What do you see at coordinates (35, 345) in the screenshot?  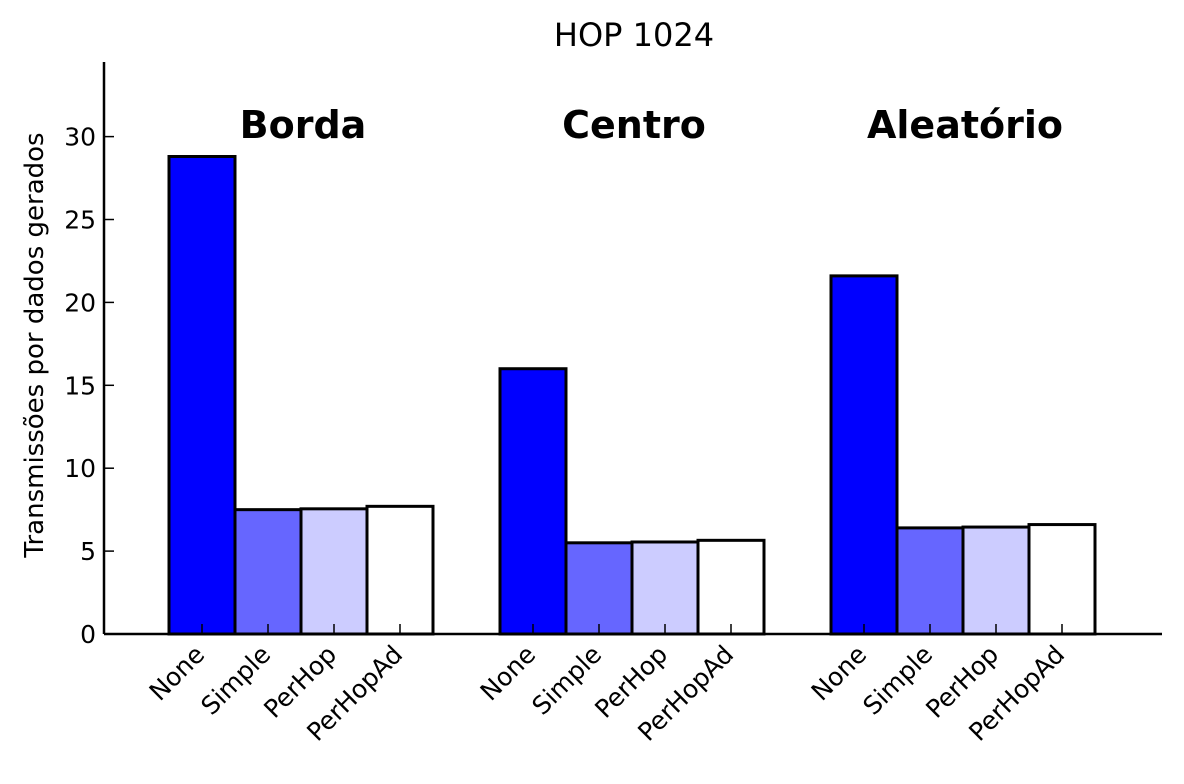 I see `y-axis-label: Transmissões por dados gerados` at bounding box center [35, 345].